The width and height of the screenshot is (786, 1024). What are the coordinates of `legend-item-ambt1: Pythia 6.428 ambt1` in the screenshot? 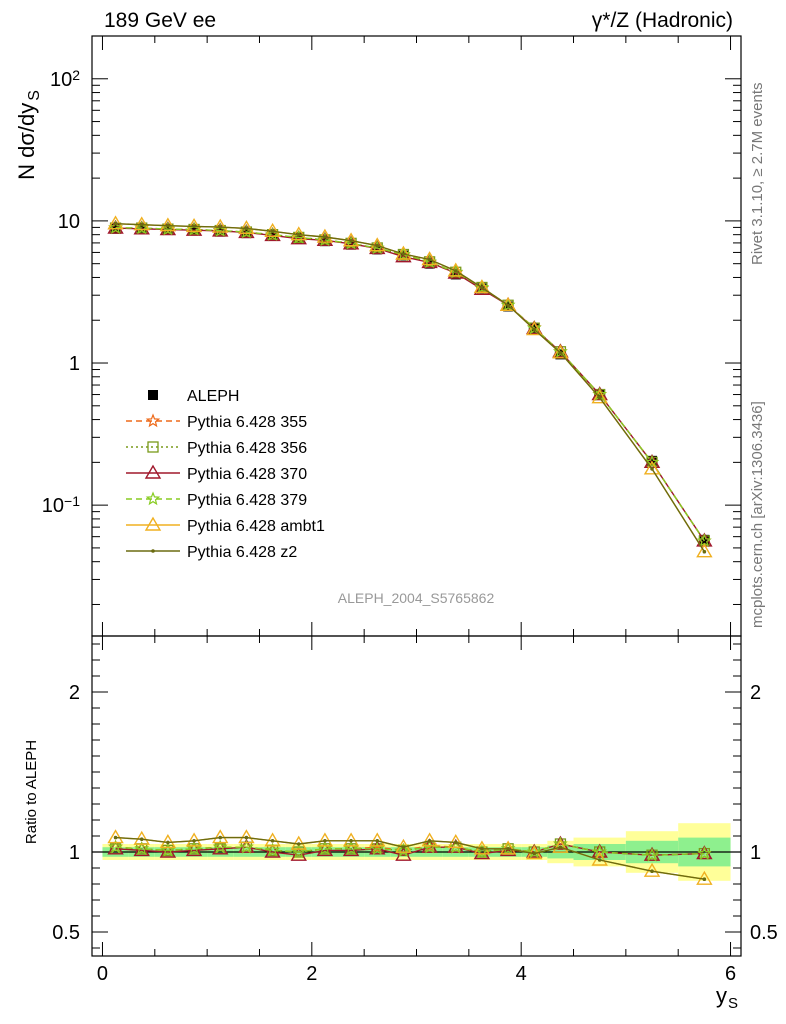 It's located at (225, 525).